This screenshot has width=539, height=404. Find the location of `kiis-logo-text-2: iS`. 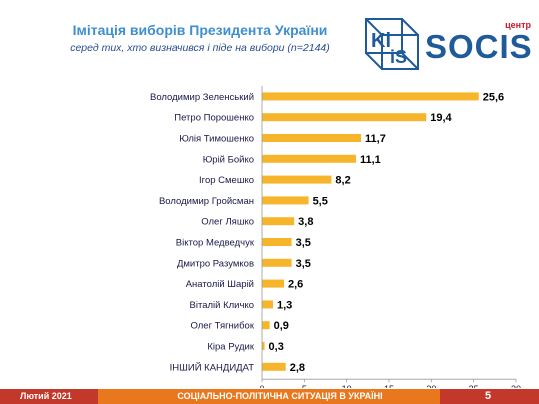

kiis-logo-text-2: iS is located at coordinates (398, 57).